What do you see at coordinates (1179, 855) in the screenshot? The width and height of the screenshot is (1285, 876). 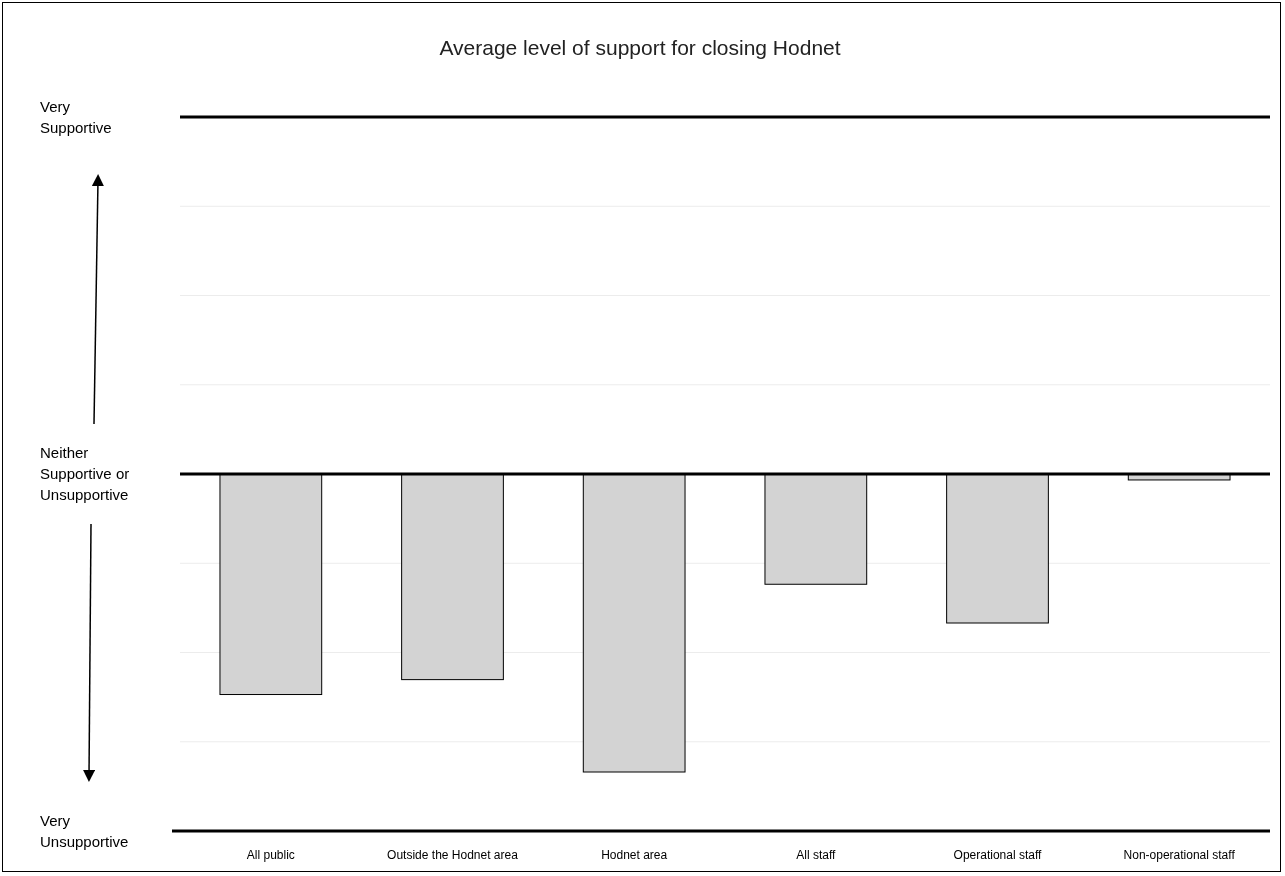 I see `x-tick-label: Non-operational staff` at bounding box center [1179, 855].